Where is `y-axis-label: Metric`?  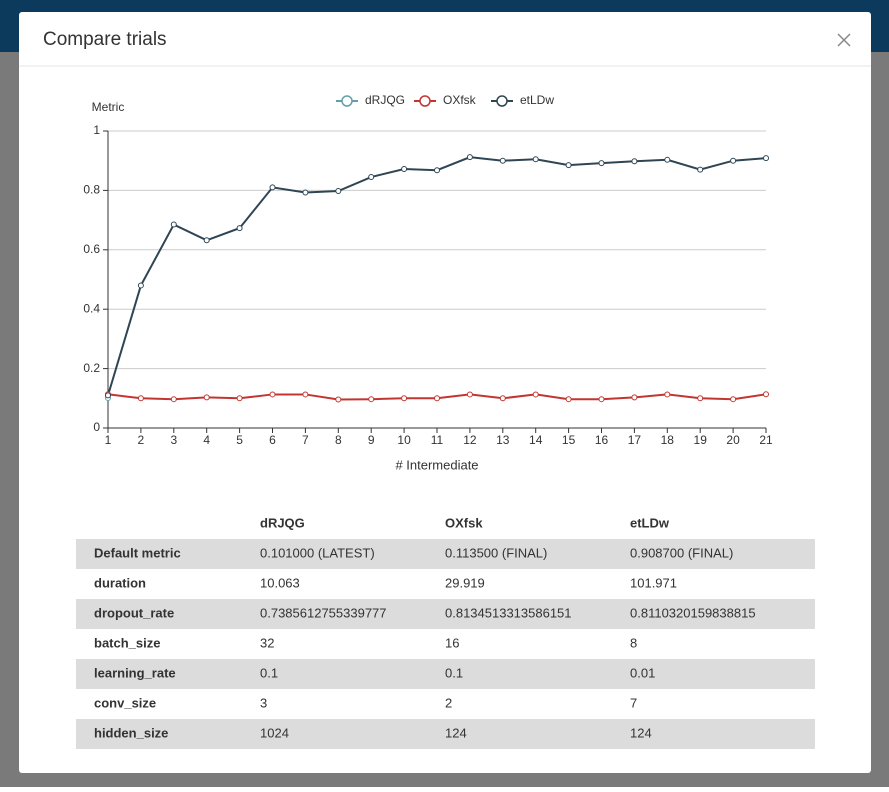
y-axis-label: Metric is located at coordinates (108, 107).